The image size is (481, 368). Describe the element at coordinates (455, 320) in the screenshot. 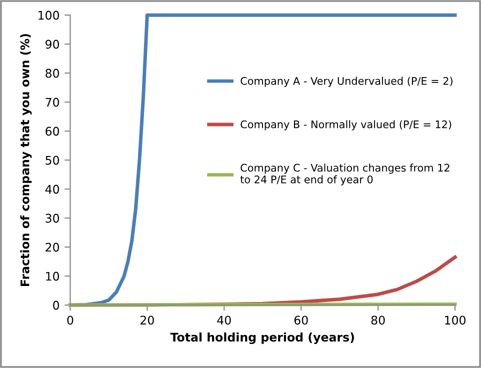

I see `x-tick-label: 100` at that location.